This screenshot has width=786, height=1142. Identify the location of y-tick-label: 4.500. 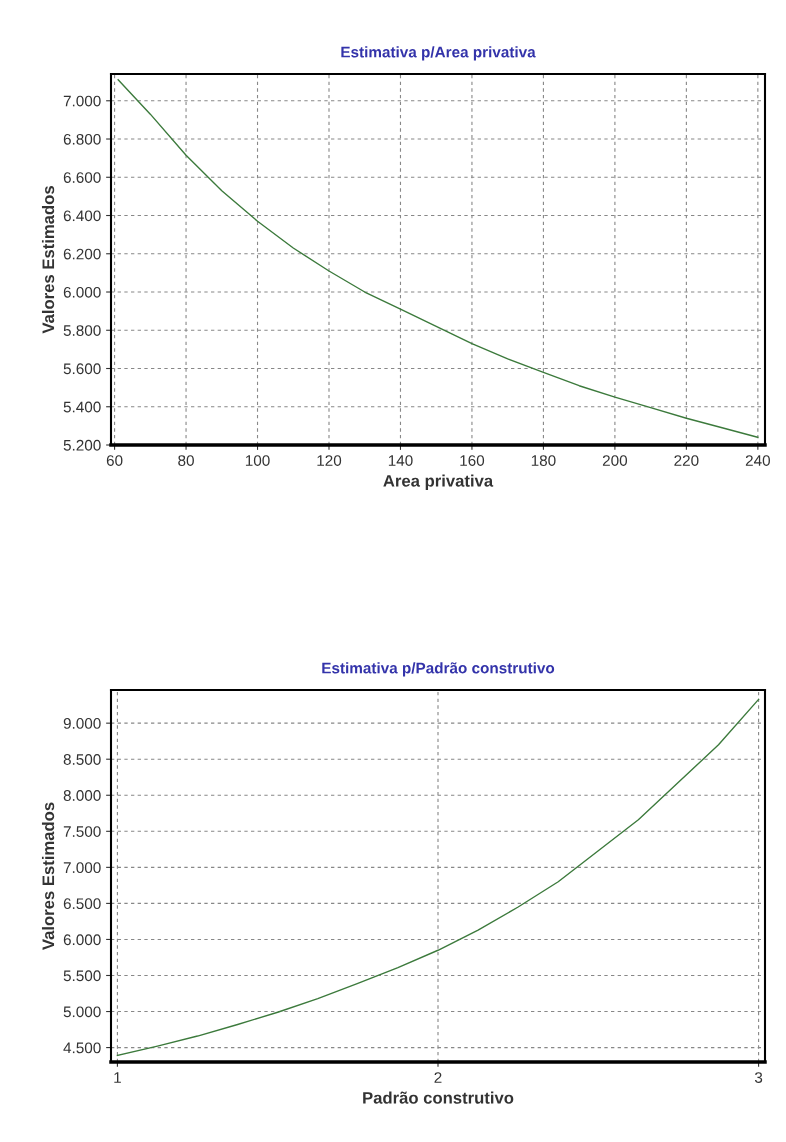
(82, 1048).